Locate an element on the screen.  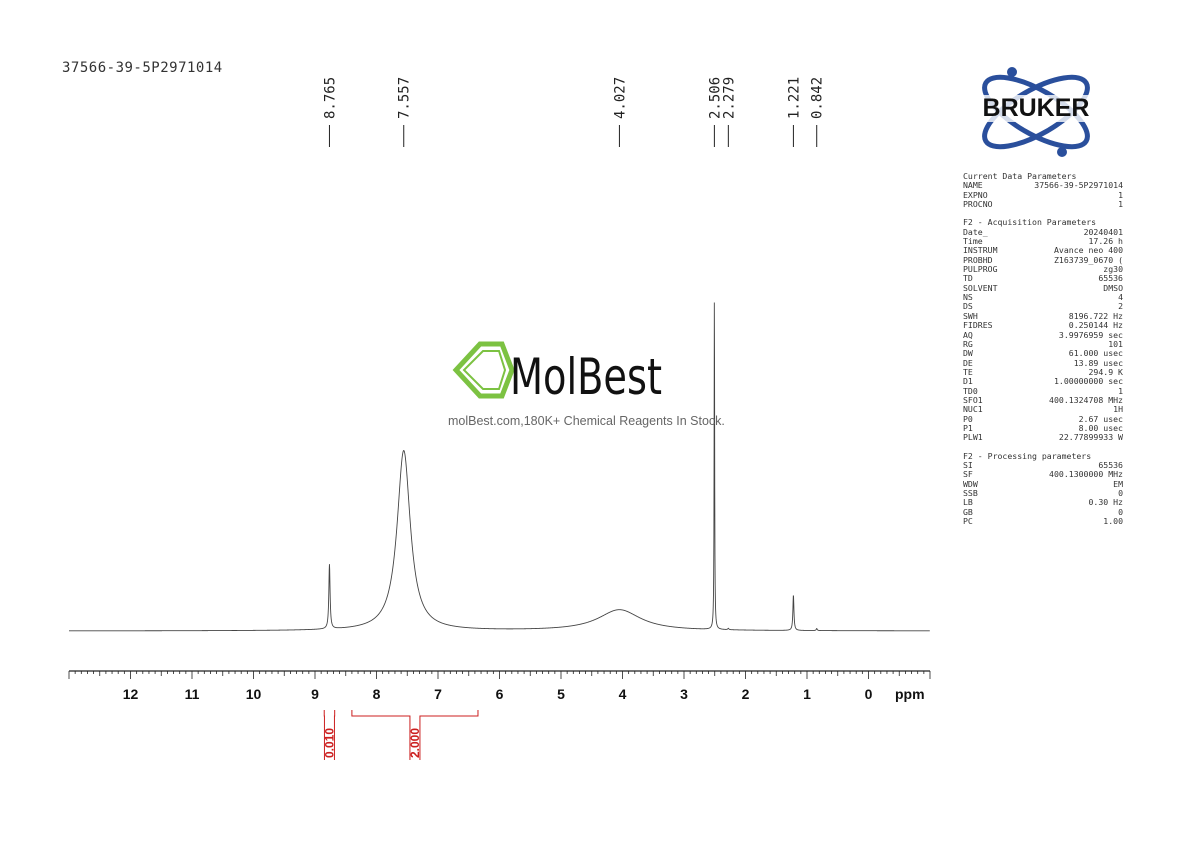
x-tick-label: 6 is located at coordinates (500, 694).